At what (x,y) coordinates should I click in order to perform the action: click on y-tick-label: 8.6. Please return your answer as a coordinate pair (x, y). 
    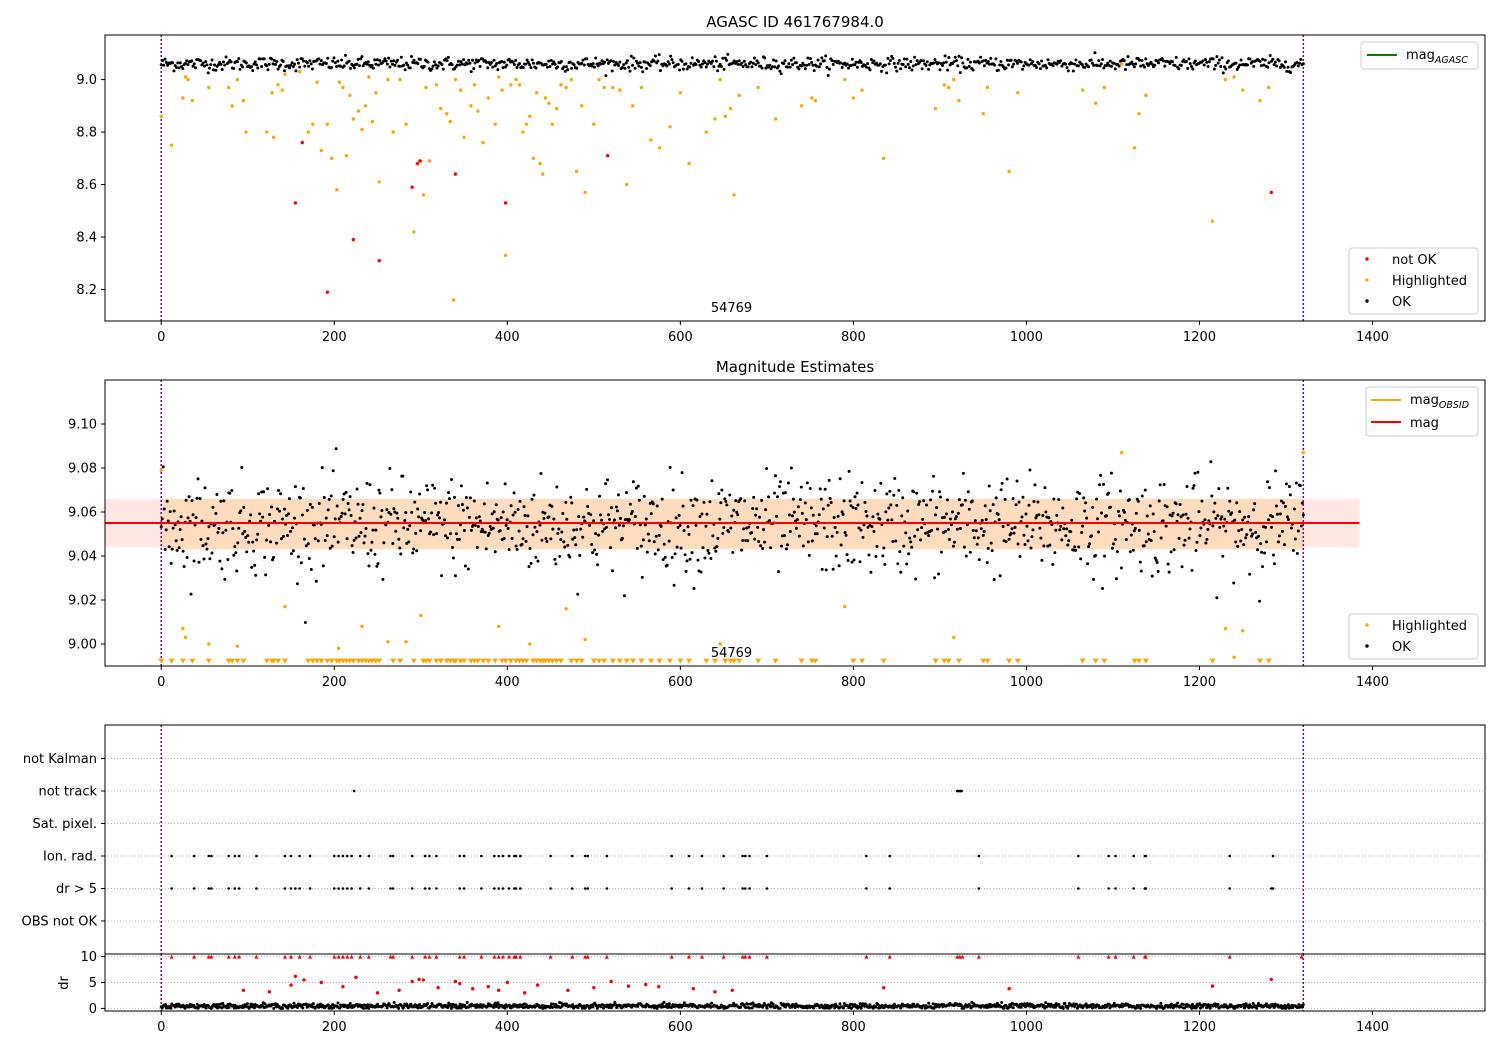
    Looking at the image, I should click on (86, 185).